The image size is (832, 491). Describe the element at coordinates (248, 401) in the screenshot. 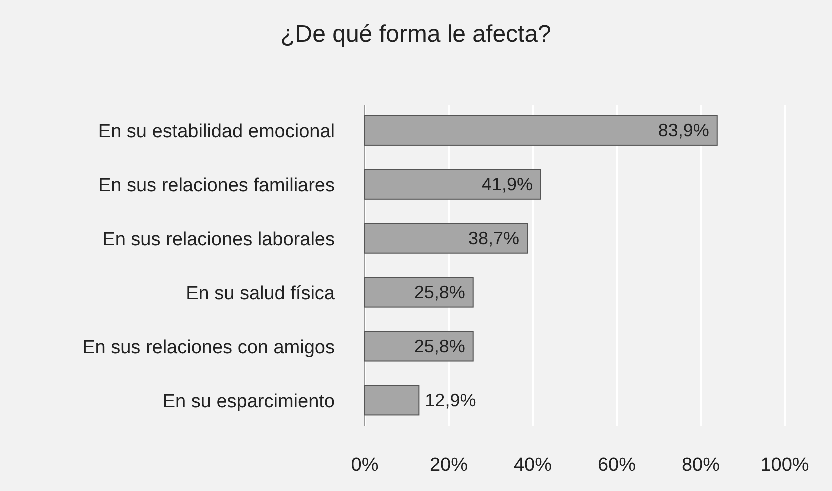

I see `y-tick-label: En su esparcimiento` at that location.